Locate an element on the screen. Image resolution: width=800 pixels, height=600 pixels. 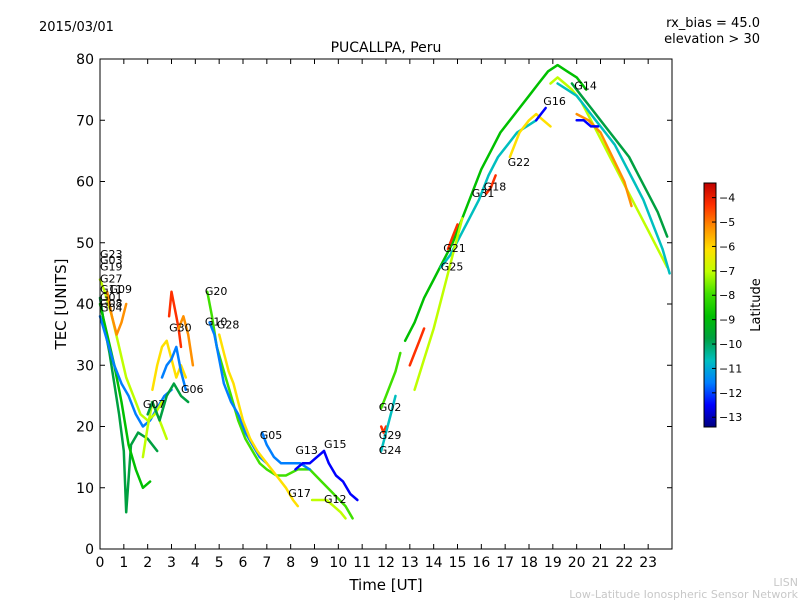
tec-track-G15-track is located at coordinates (340, 475).